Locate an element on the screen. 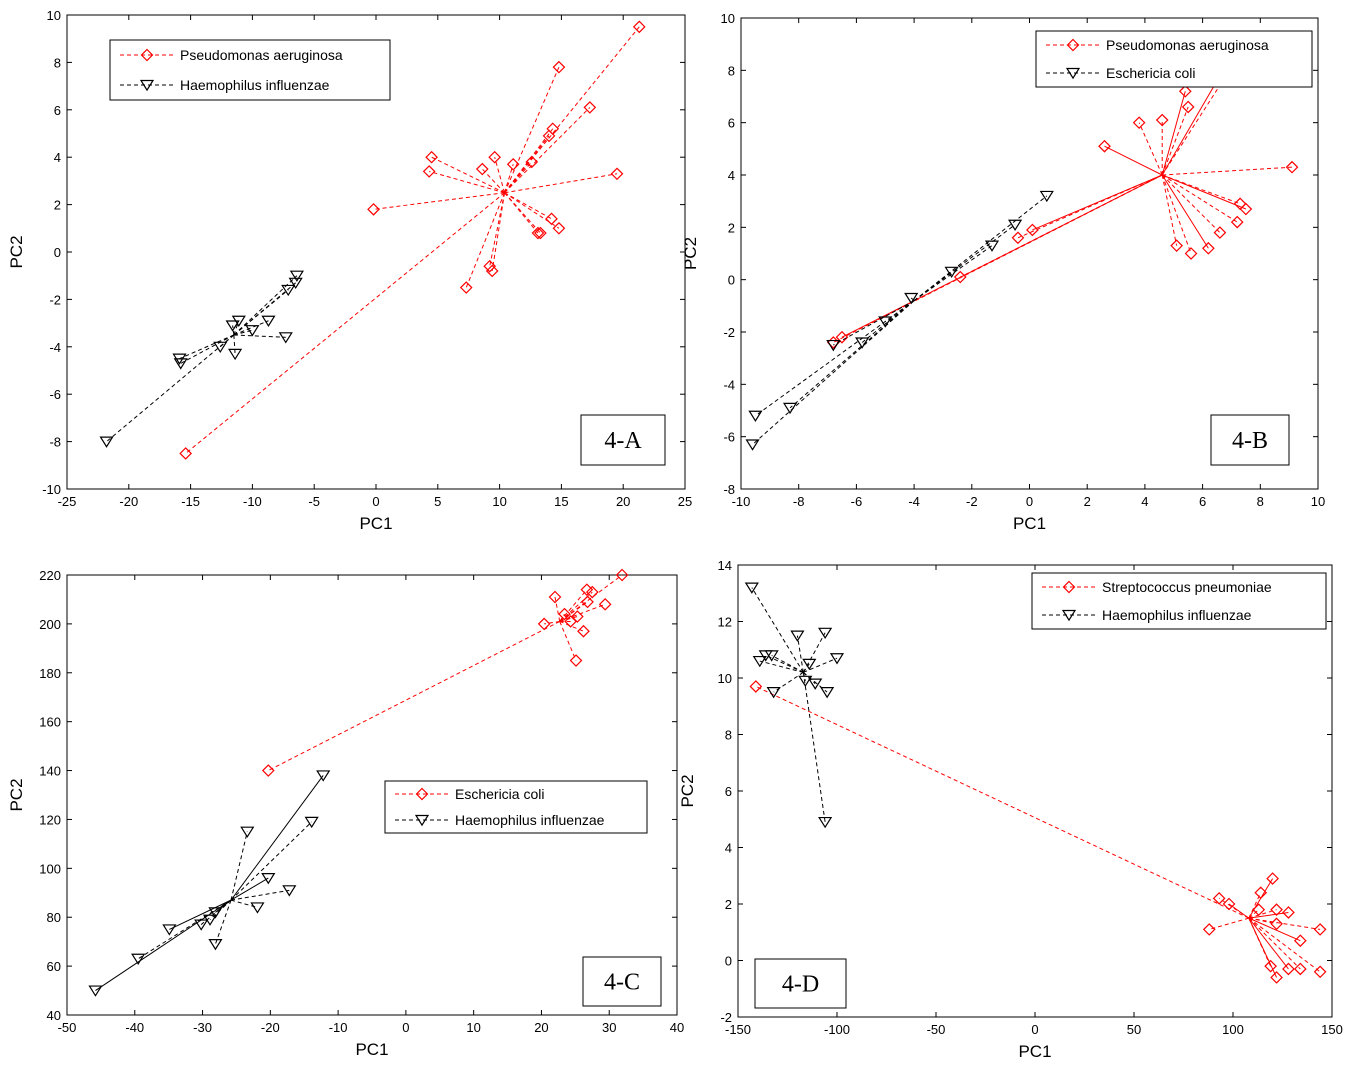 This screenshot has height=1066, width=1357. panel-tag-label: 4-B is located at coordinates (1250, 441).